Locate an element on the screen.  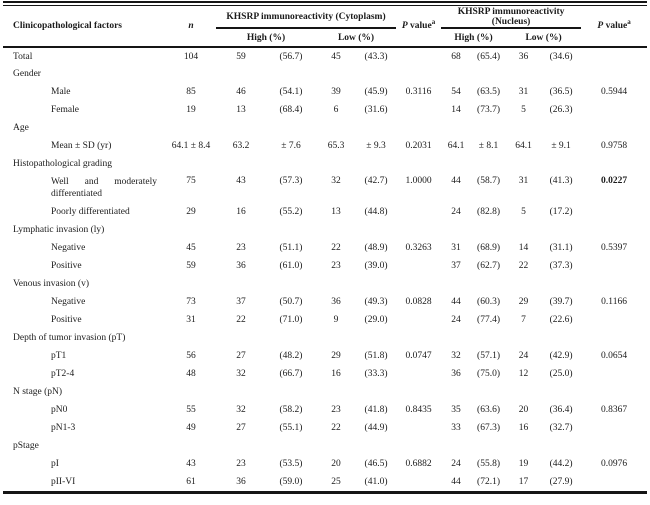
nuc-low-pct-cell: (44.2) is located at coordinates (561, 464).